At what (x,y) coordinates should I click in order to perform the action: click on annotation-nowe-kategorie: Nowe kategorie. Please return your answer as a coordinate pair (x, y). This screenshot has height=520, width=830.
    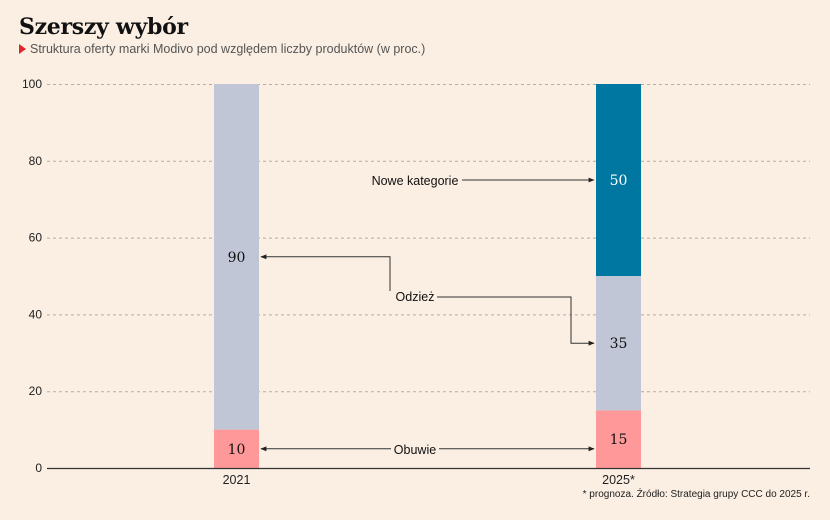
    Looking at the image, I should click on (415, 181).